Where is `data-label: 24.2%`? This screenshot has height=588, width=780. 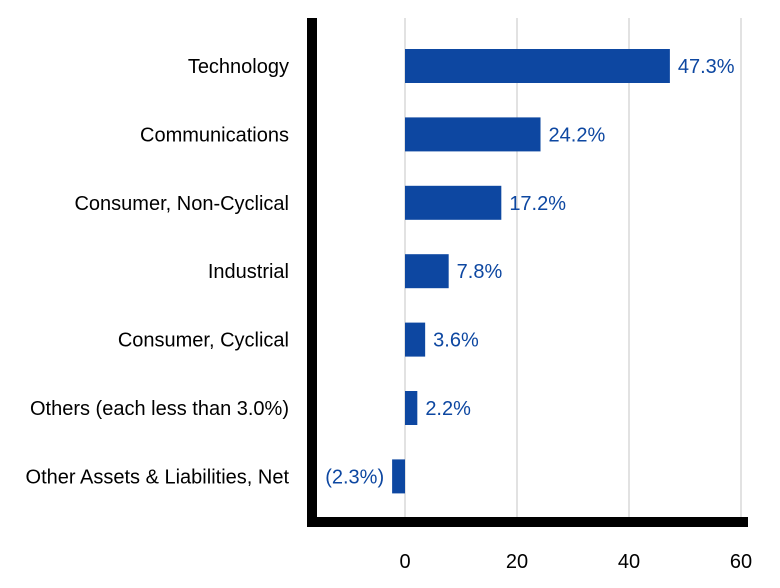 data-label: 24.2% is located at coordinates (577, 135).